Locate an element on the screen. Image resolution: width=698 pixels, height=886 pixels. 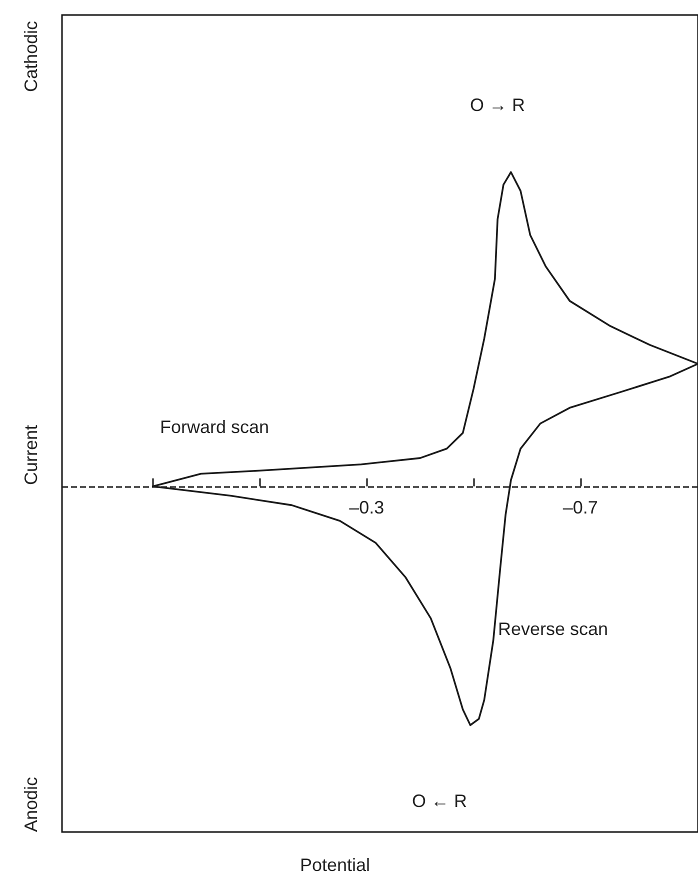
text: O ← R is located at coordinates (440, 801).